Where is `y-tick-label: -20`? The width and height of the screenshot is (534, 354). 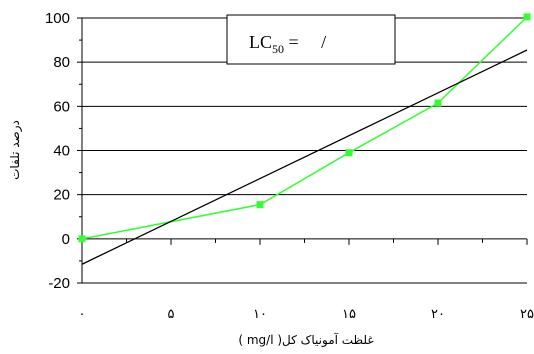 y-tick-label: -20 is located at coordinates (59, 283).